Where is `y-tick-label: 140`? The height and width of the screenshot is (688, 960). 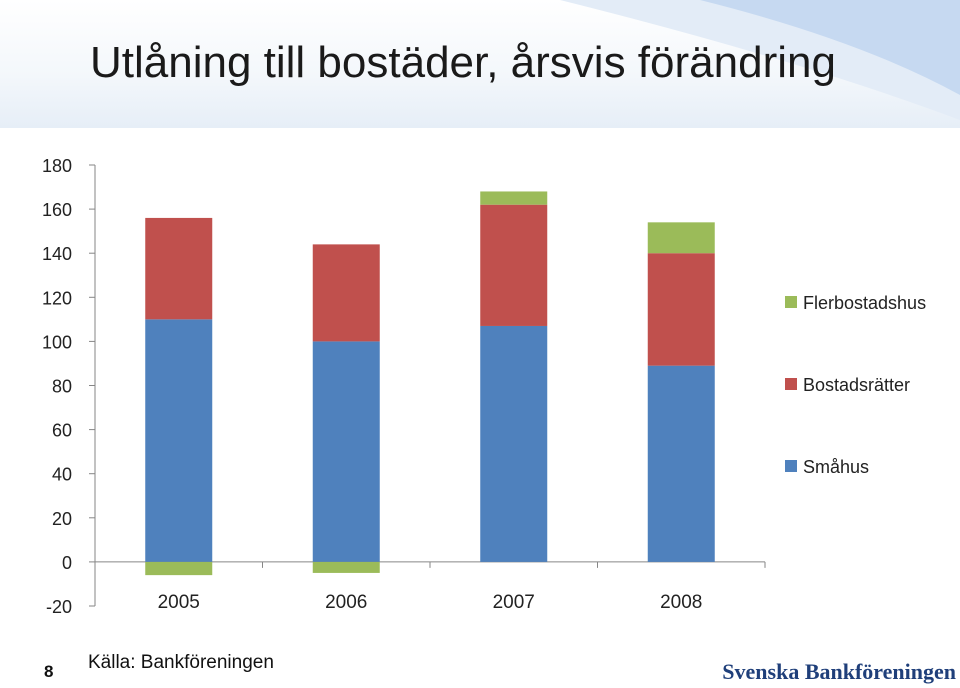
y-tick-label: 140 is located at coordinates (57, 254).